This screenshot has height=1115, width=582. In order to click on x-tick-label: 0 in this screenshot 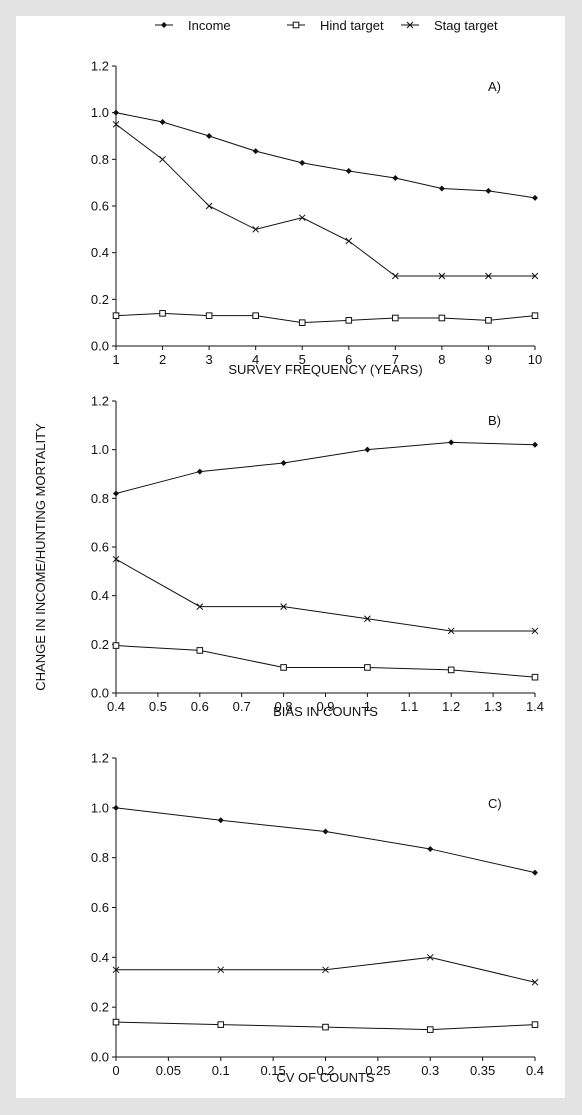, I will do `click(115, 1070)`.